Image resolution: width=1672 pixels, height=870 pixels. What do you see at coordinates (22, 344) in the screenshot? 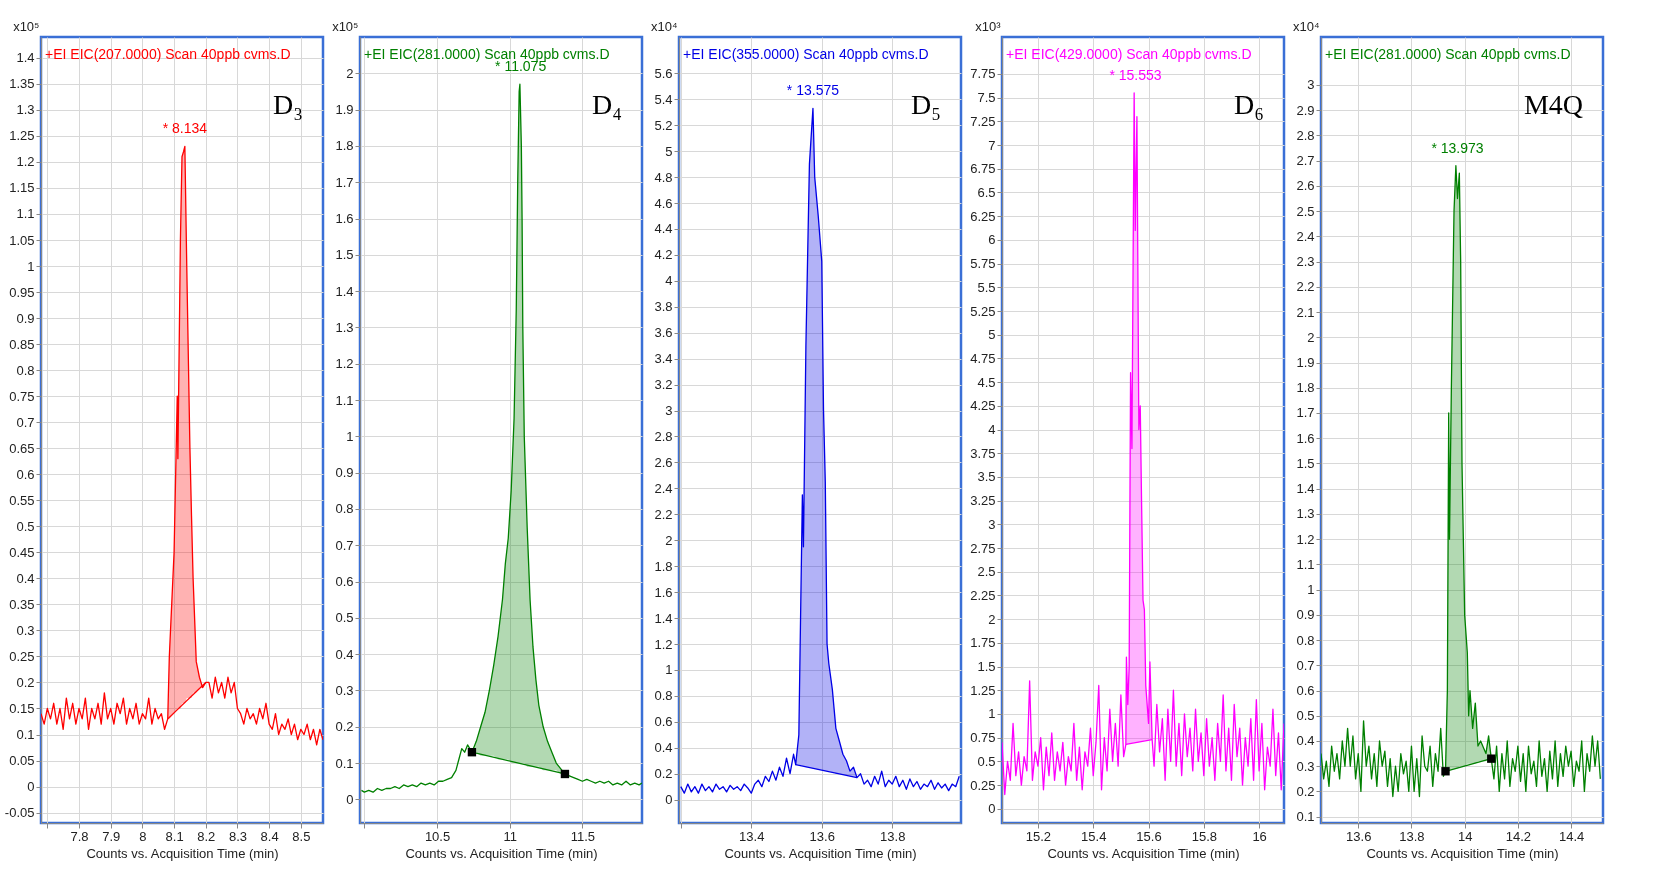
I see `y-tick-label: 0.85` at bounding box center [22, 344].